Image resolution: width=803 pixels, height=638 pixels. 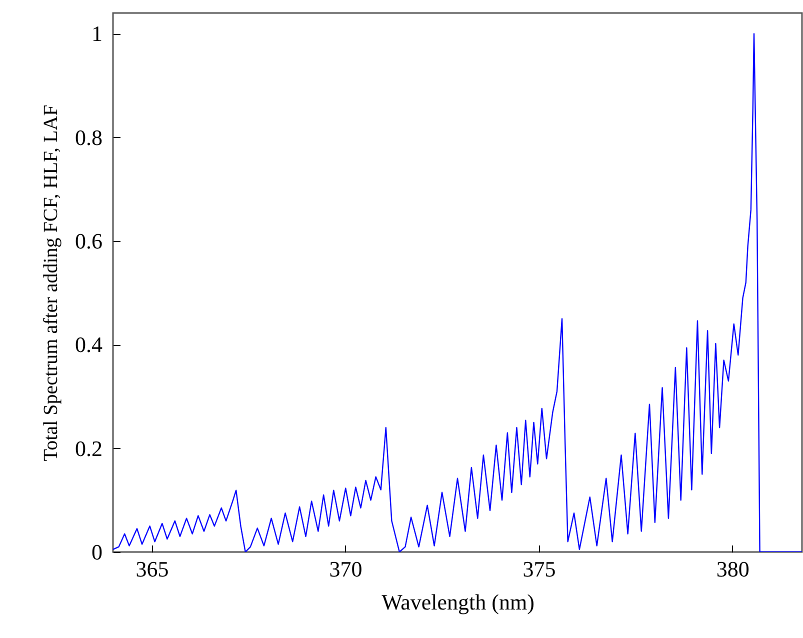 I want to click on y-tick-label: 0.2, so click(x=88, y=448).